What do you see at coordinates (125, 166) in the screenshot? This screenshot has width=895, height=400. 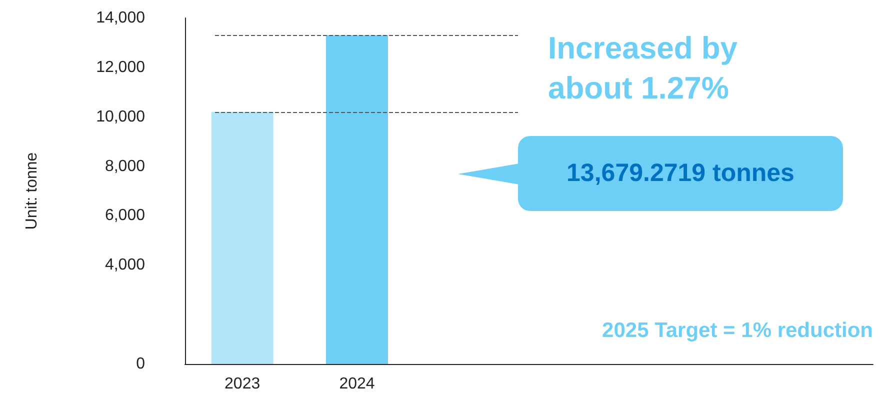 I see `y-tick-label: 8,000` at bounding box center [125, 166].